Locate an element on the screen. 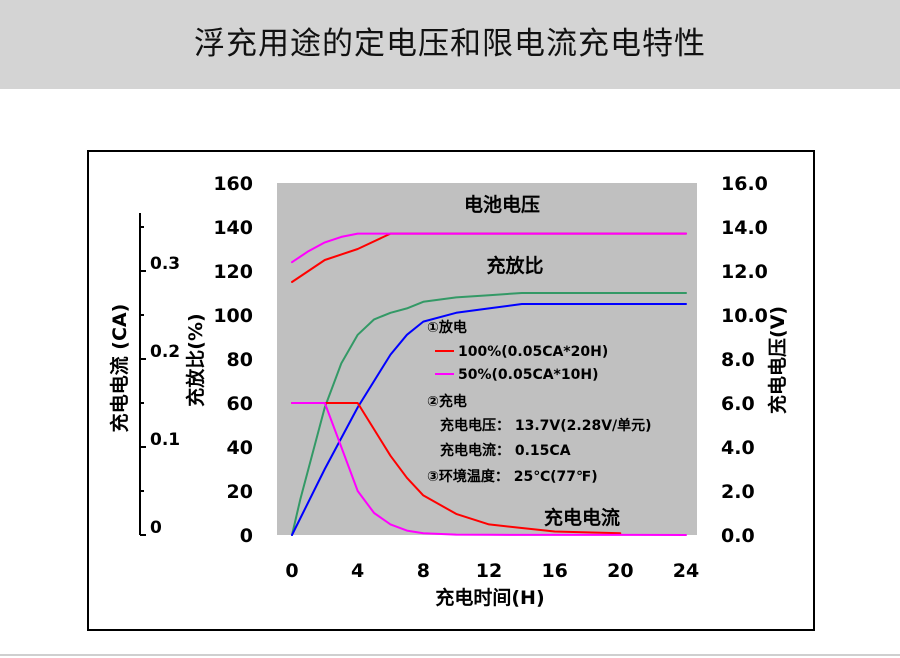 This screenshot has width=900, height=658. current-axis-title: 充电电流 (CA) is located at coordinates (119, 368).